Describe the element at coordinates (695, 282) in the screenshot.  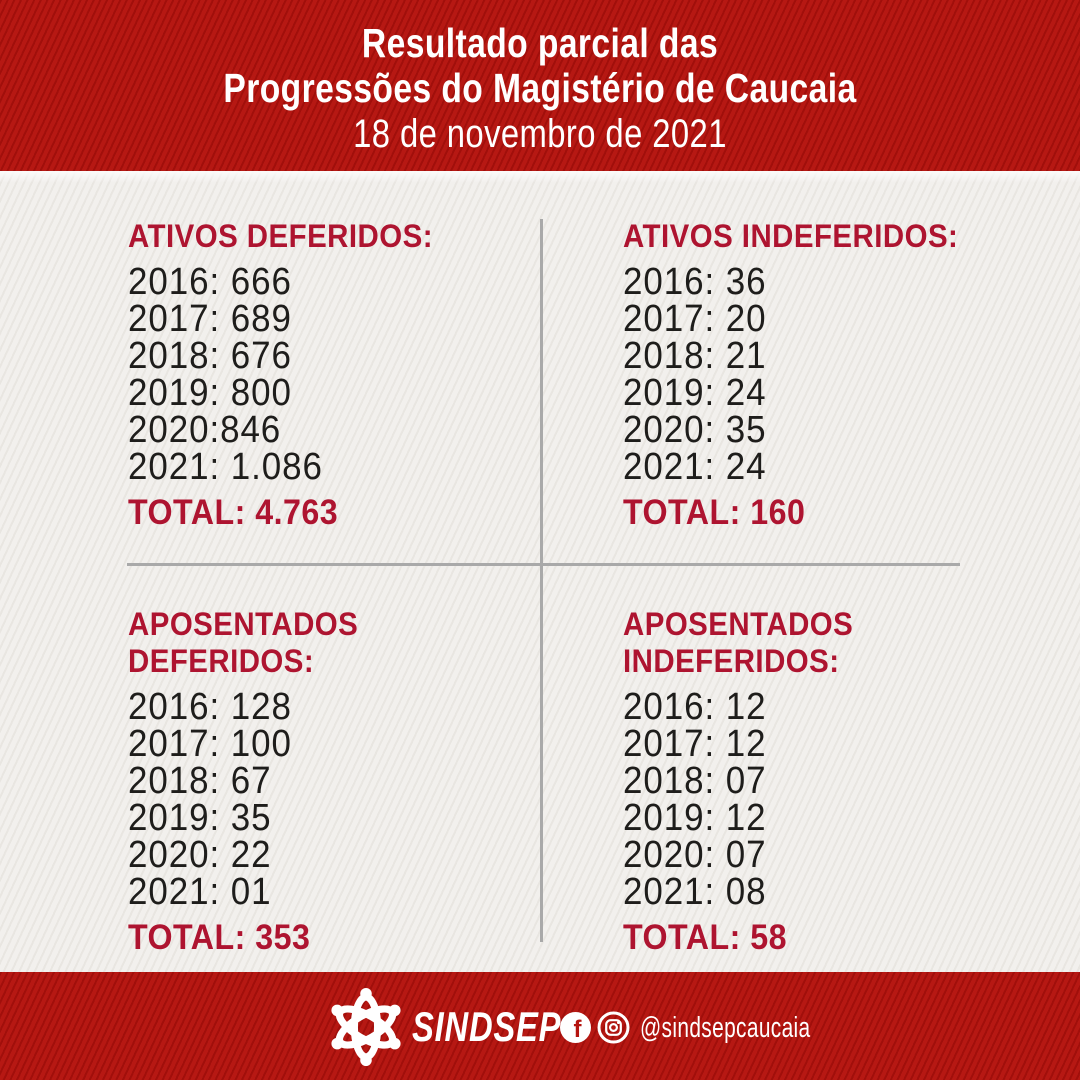
I see `year-row: 2016: 36` at that location.